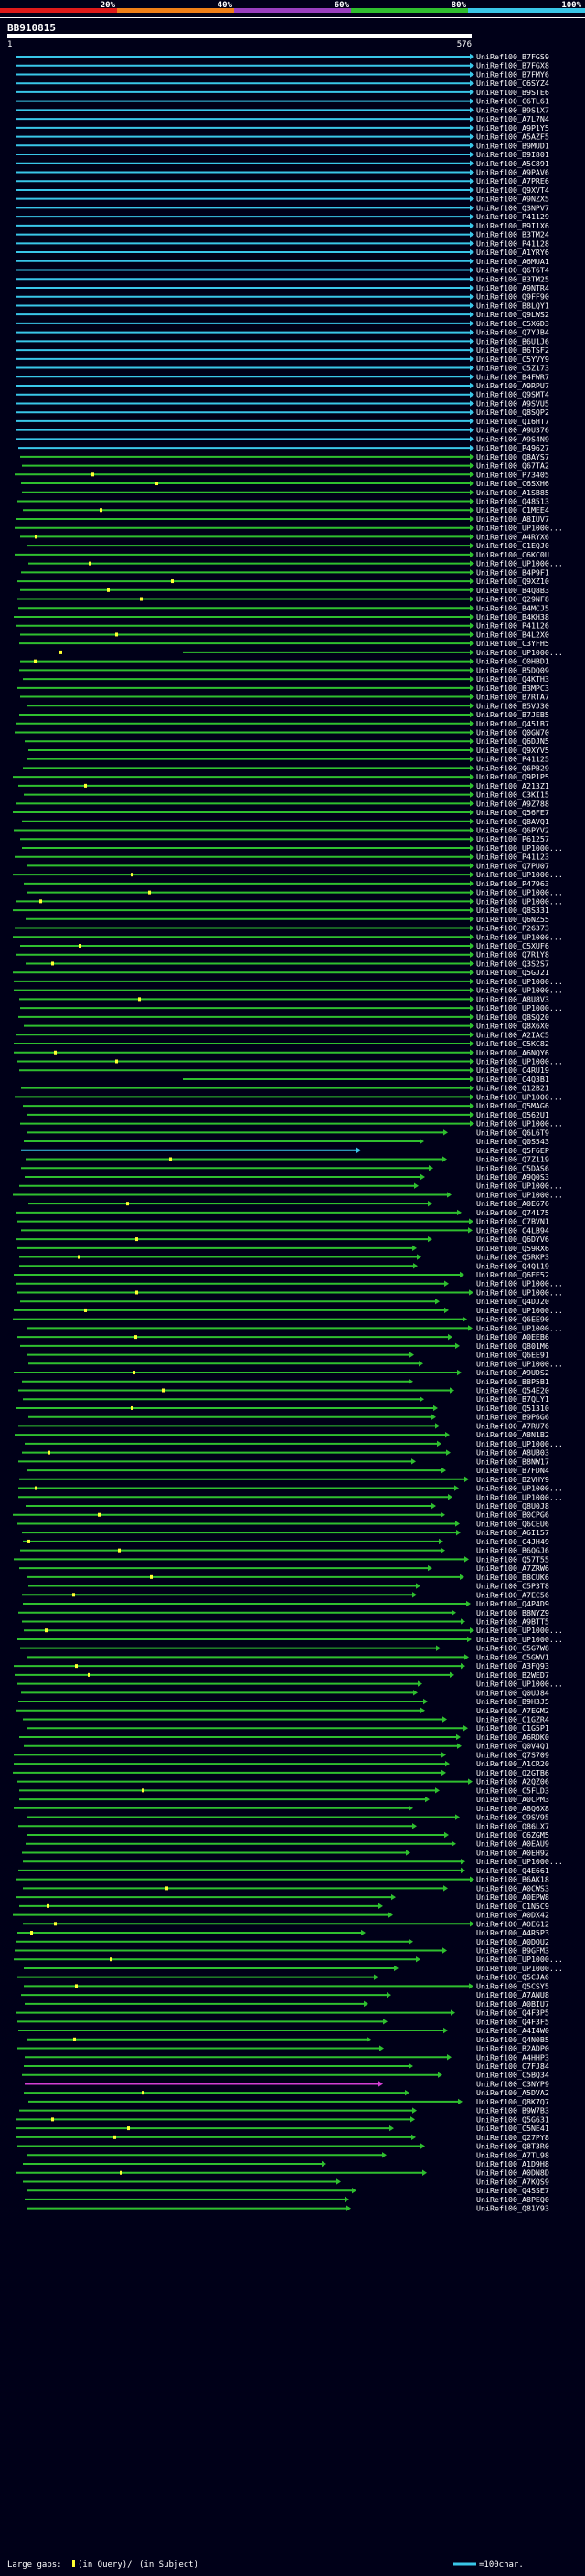 Image resolution: width=585 pixels, height=2576 pixels. Describe the element at coordinates (512, 2092) in the screenshot. I see `hit-label: UniRef100_A5DVA2` at that location.